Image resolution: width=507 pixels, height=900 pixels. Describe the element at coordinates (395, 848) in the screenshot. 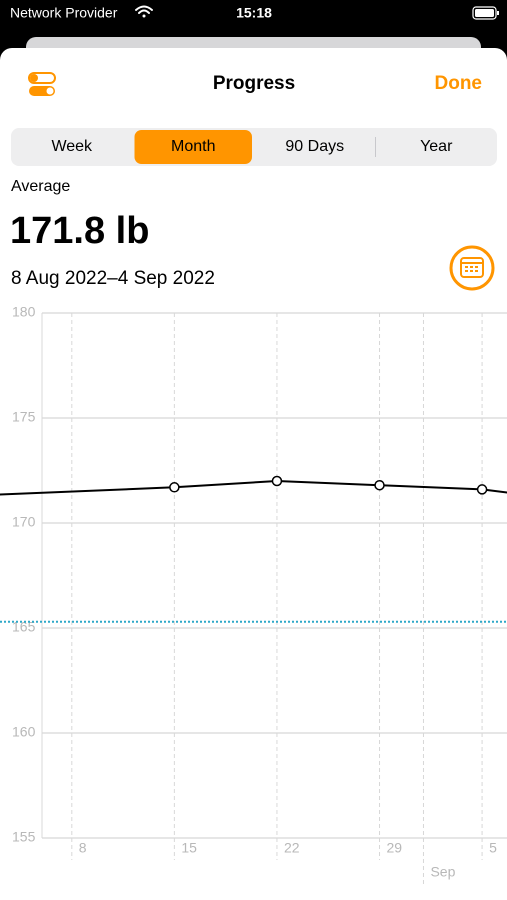

I see `x-tick-label: 29` at that location.